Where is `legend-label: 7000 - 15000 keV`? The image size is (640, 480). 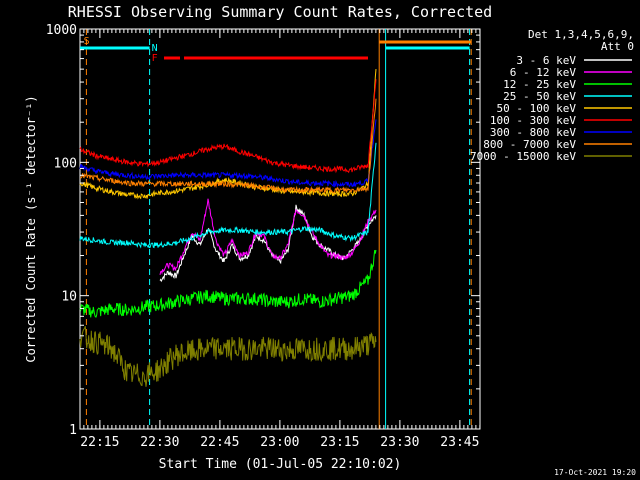
legend-label: 7000 - 15000 keV is located at coordinates (523, 156).